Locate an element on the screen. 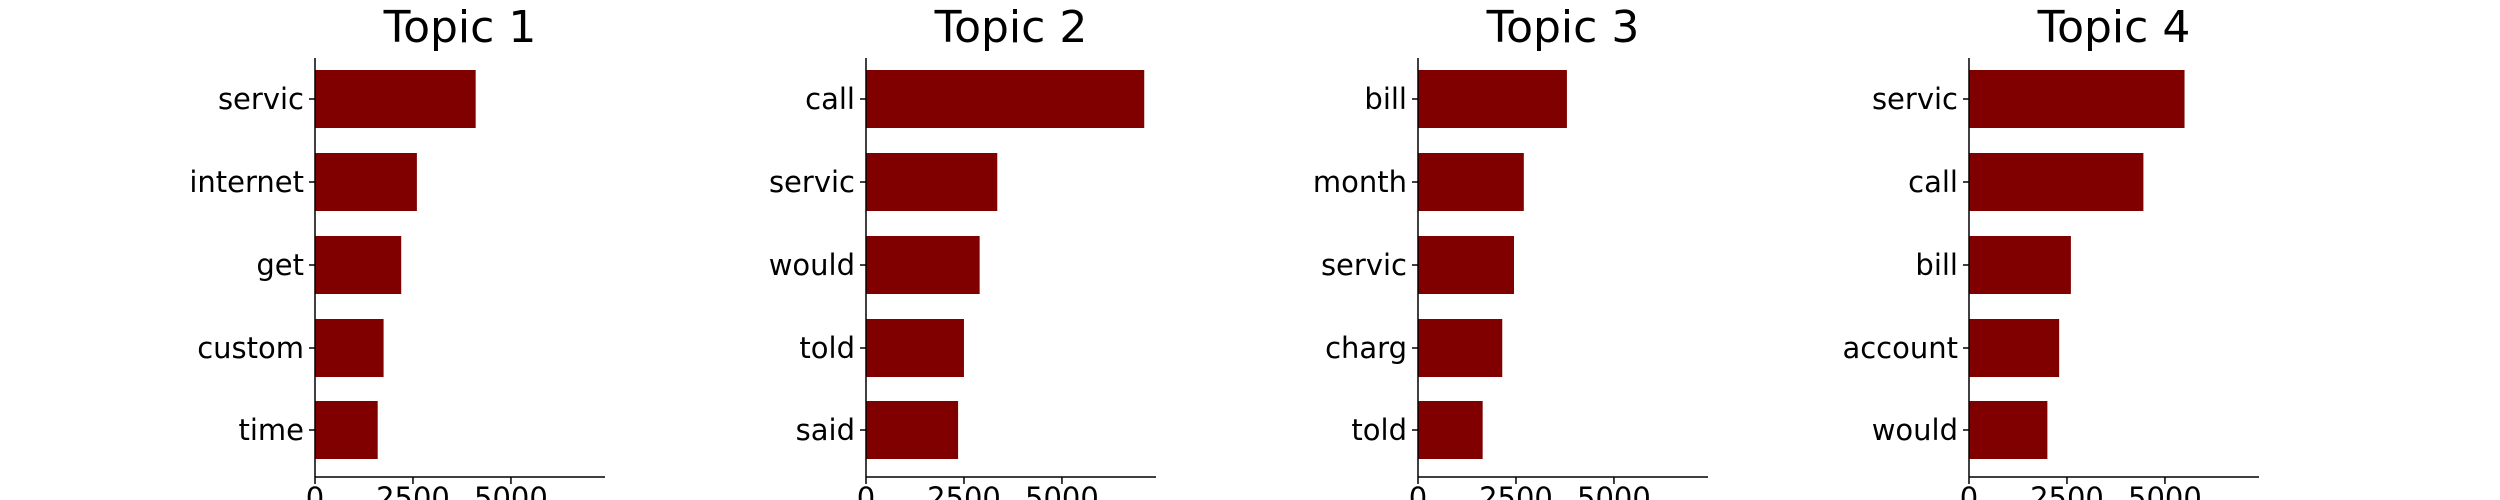 This screenshot has width=2500, height=500. bar-month is located at coordinates (1471, 182).